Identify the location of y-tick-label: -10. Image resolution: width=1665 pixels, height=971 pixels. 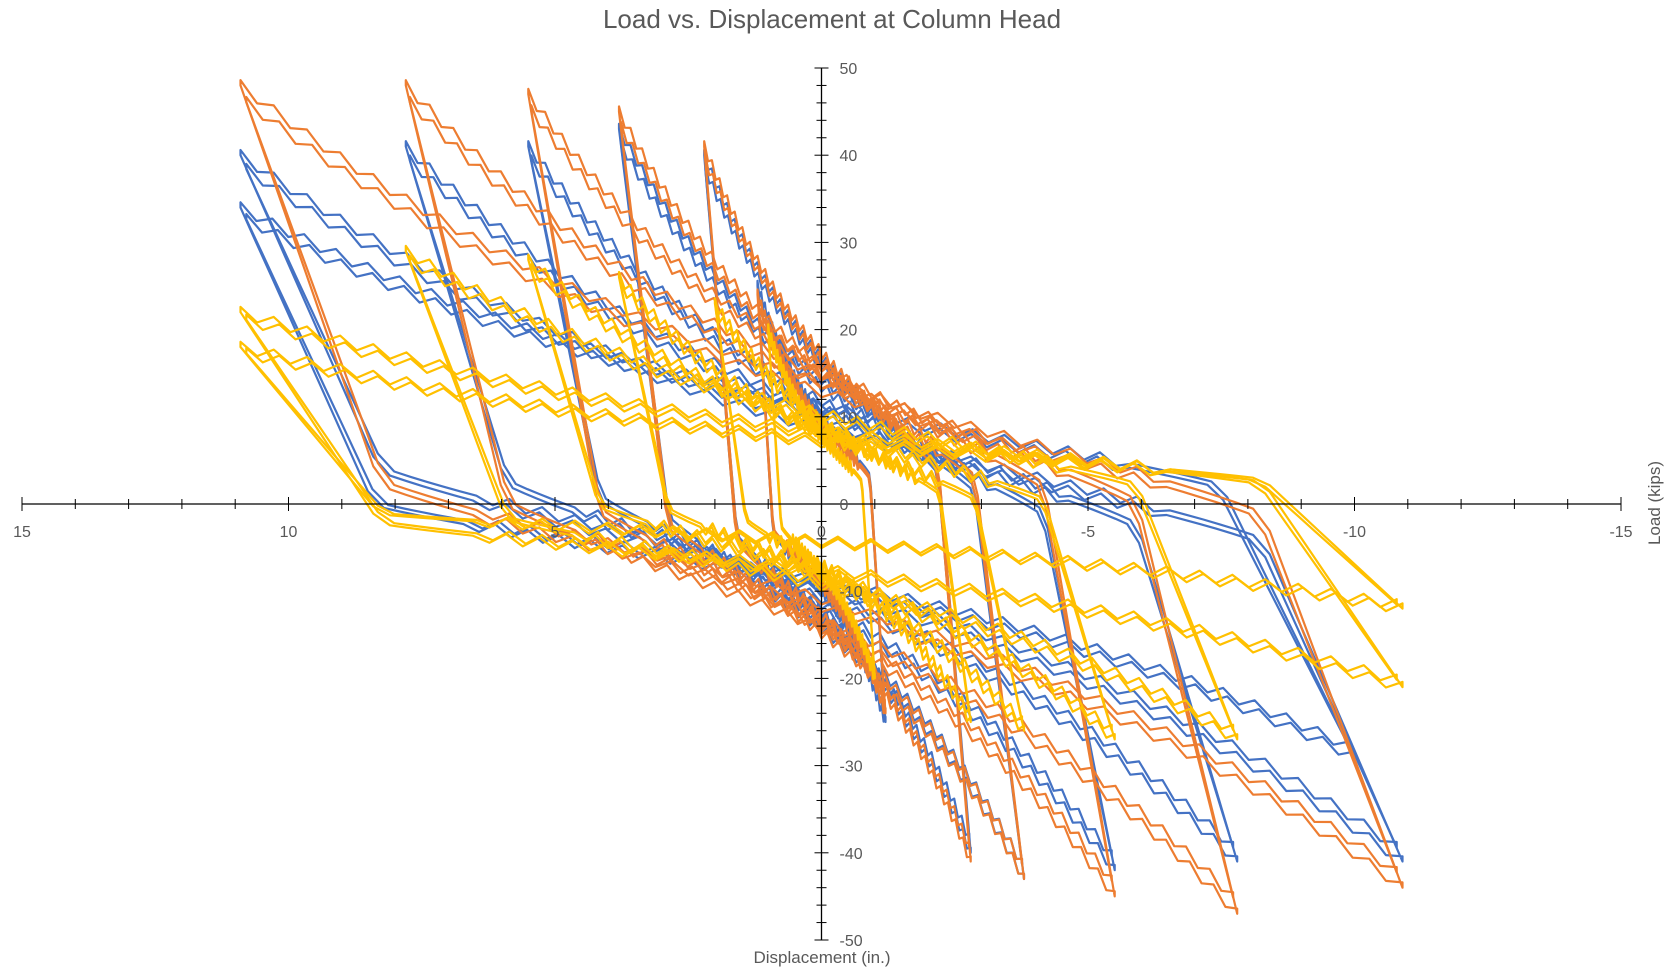
(851, 592).